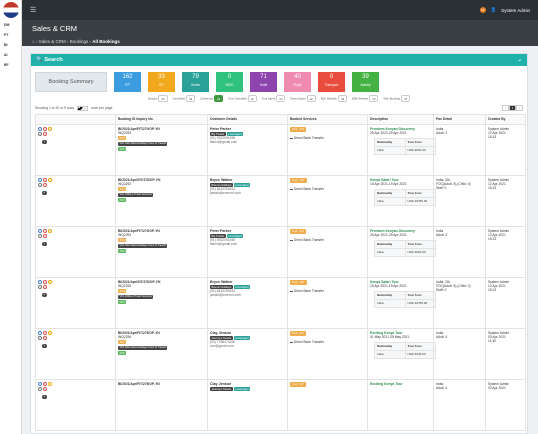 The height and width of the screenshot is (434, 538). I want to click on stat-card: 40 Flight, so click(297, 82).